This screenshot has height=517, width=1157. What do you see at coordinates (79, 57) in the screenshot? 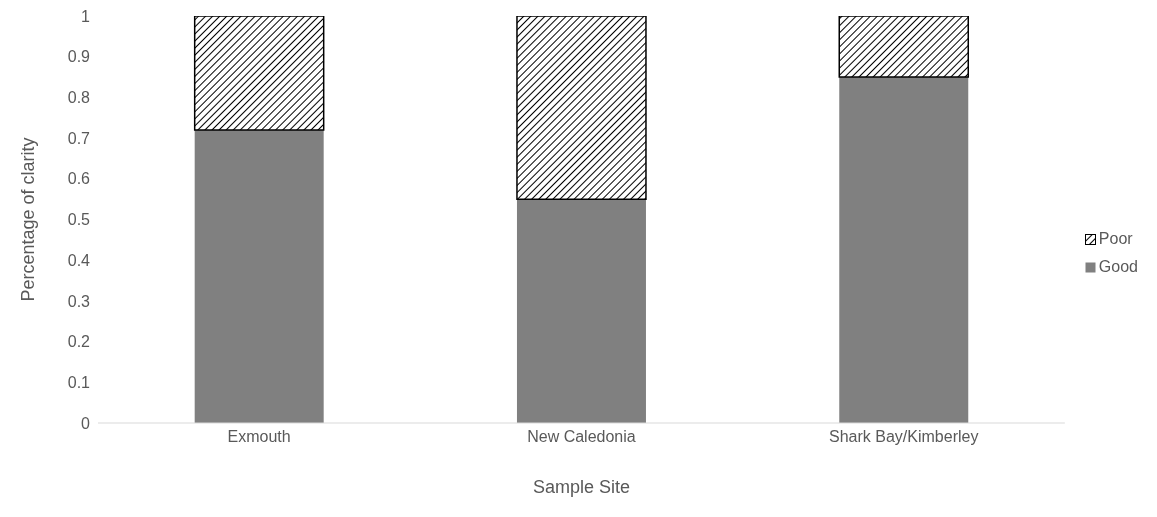
I see `y-tick-label: 0.9` at bounding box center [79, 57].